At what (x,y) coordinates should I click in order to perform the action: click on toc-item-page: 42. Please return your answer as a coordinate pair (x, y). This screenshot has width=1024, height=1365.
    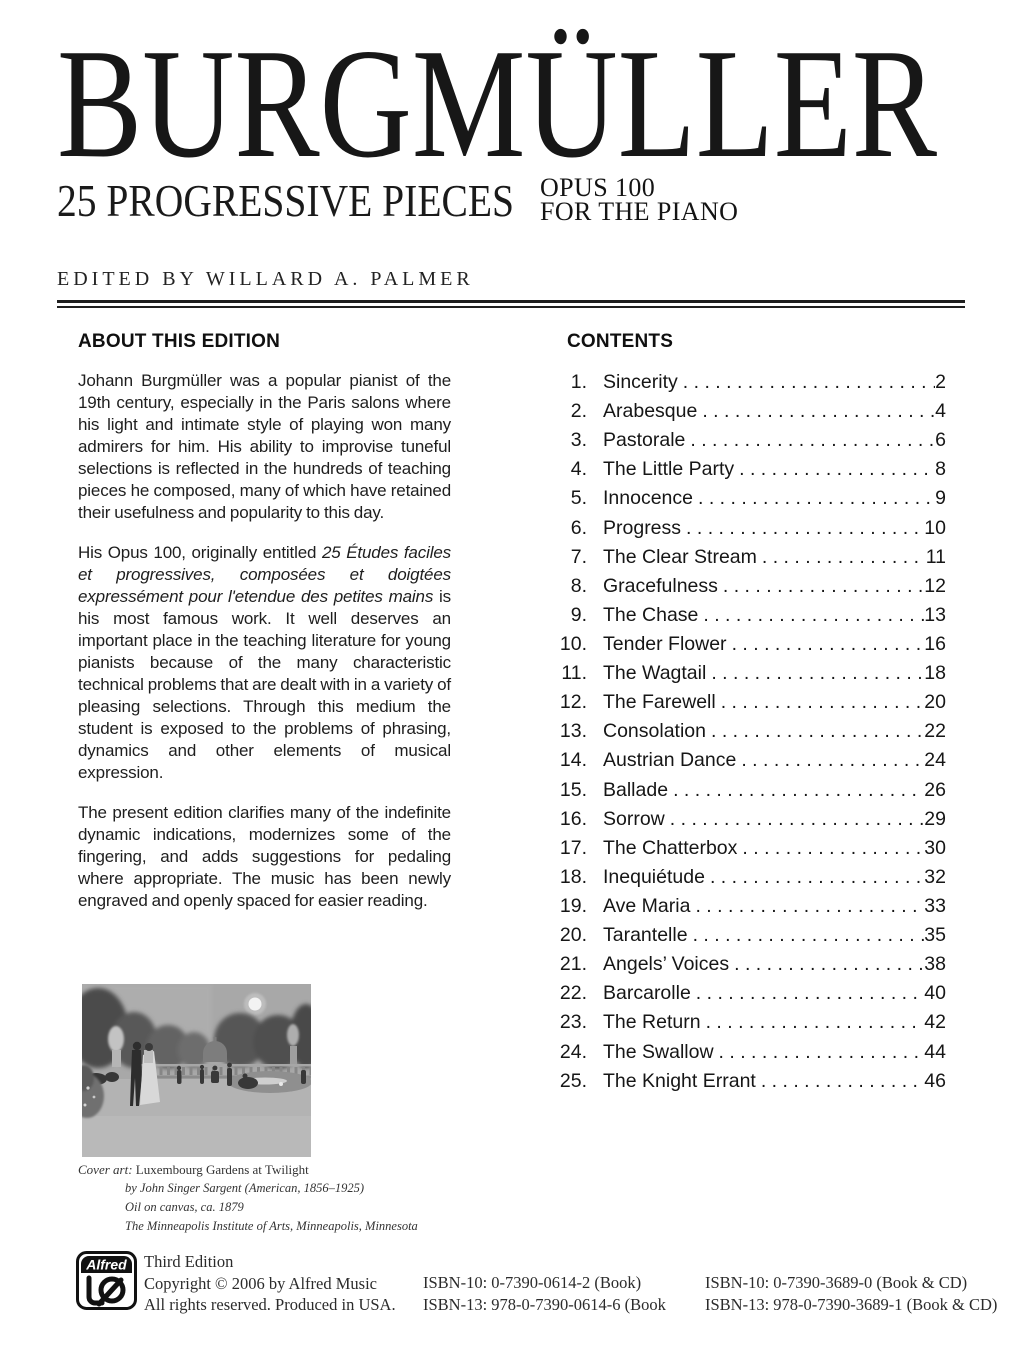
    Looking at the image, I should click on (935, 1022).